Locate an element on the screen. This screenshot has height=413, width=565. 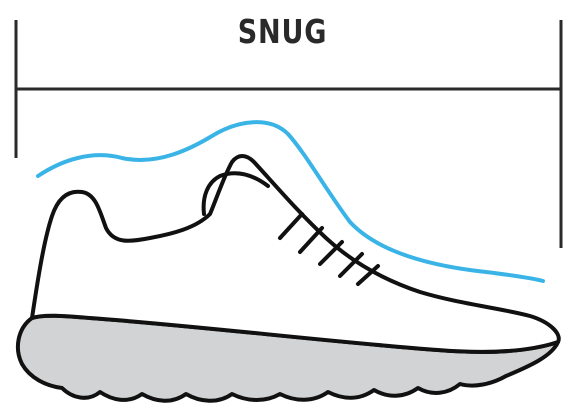
shoe-tongue is located at coordinates (235, 193).